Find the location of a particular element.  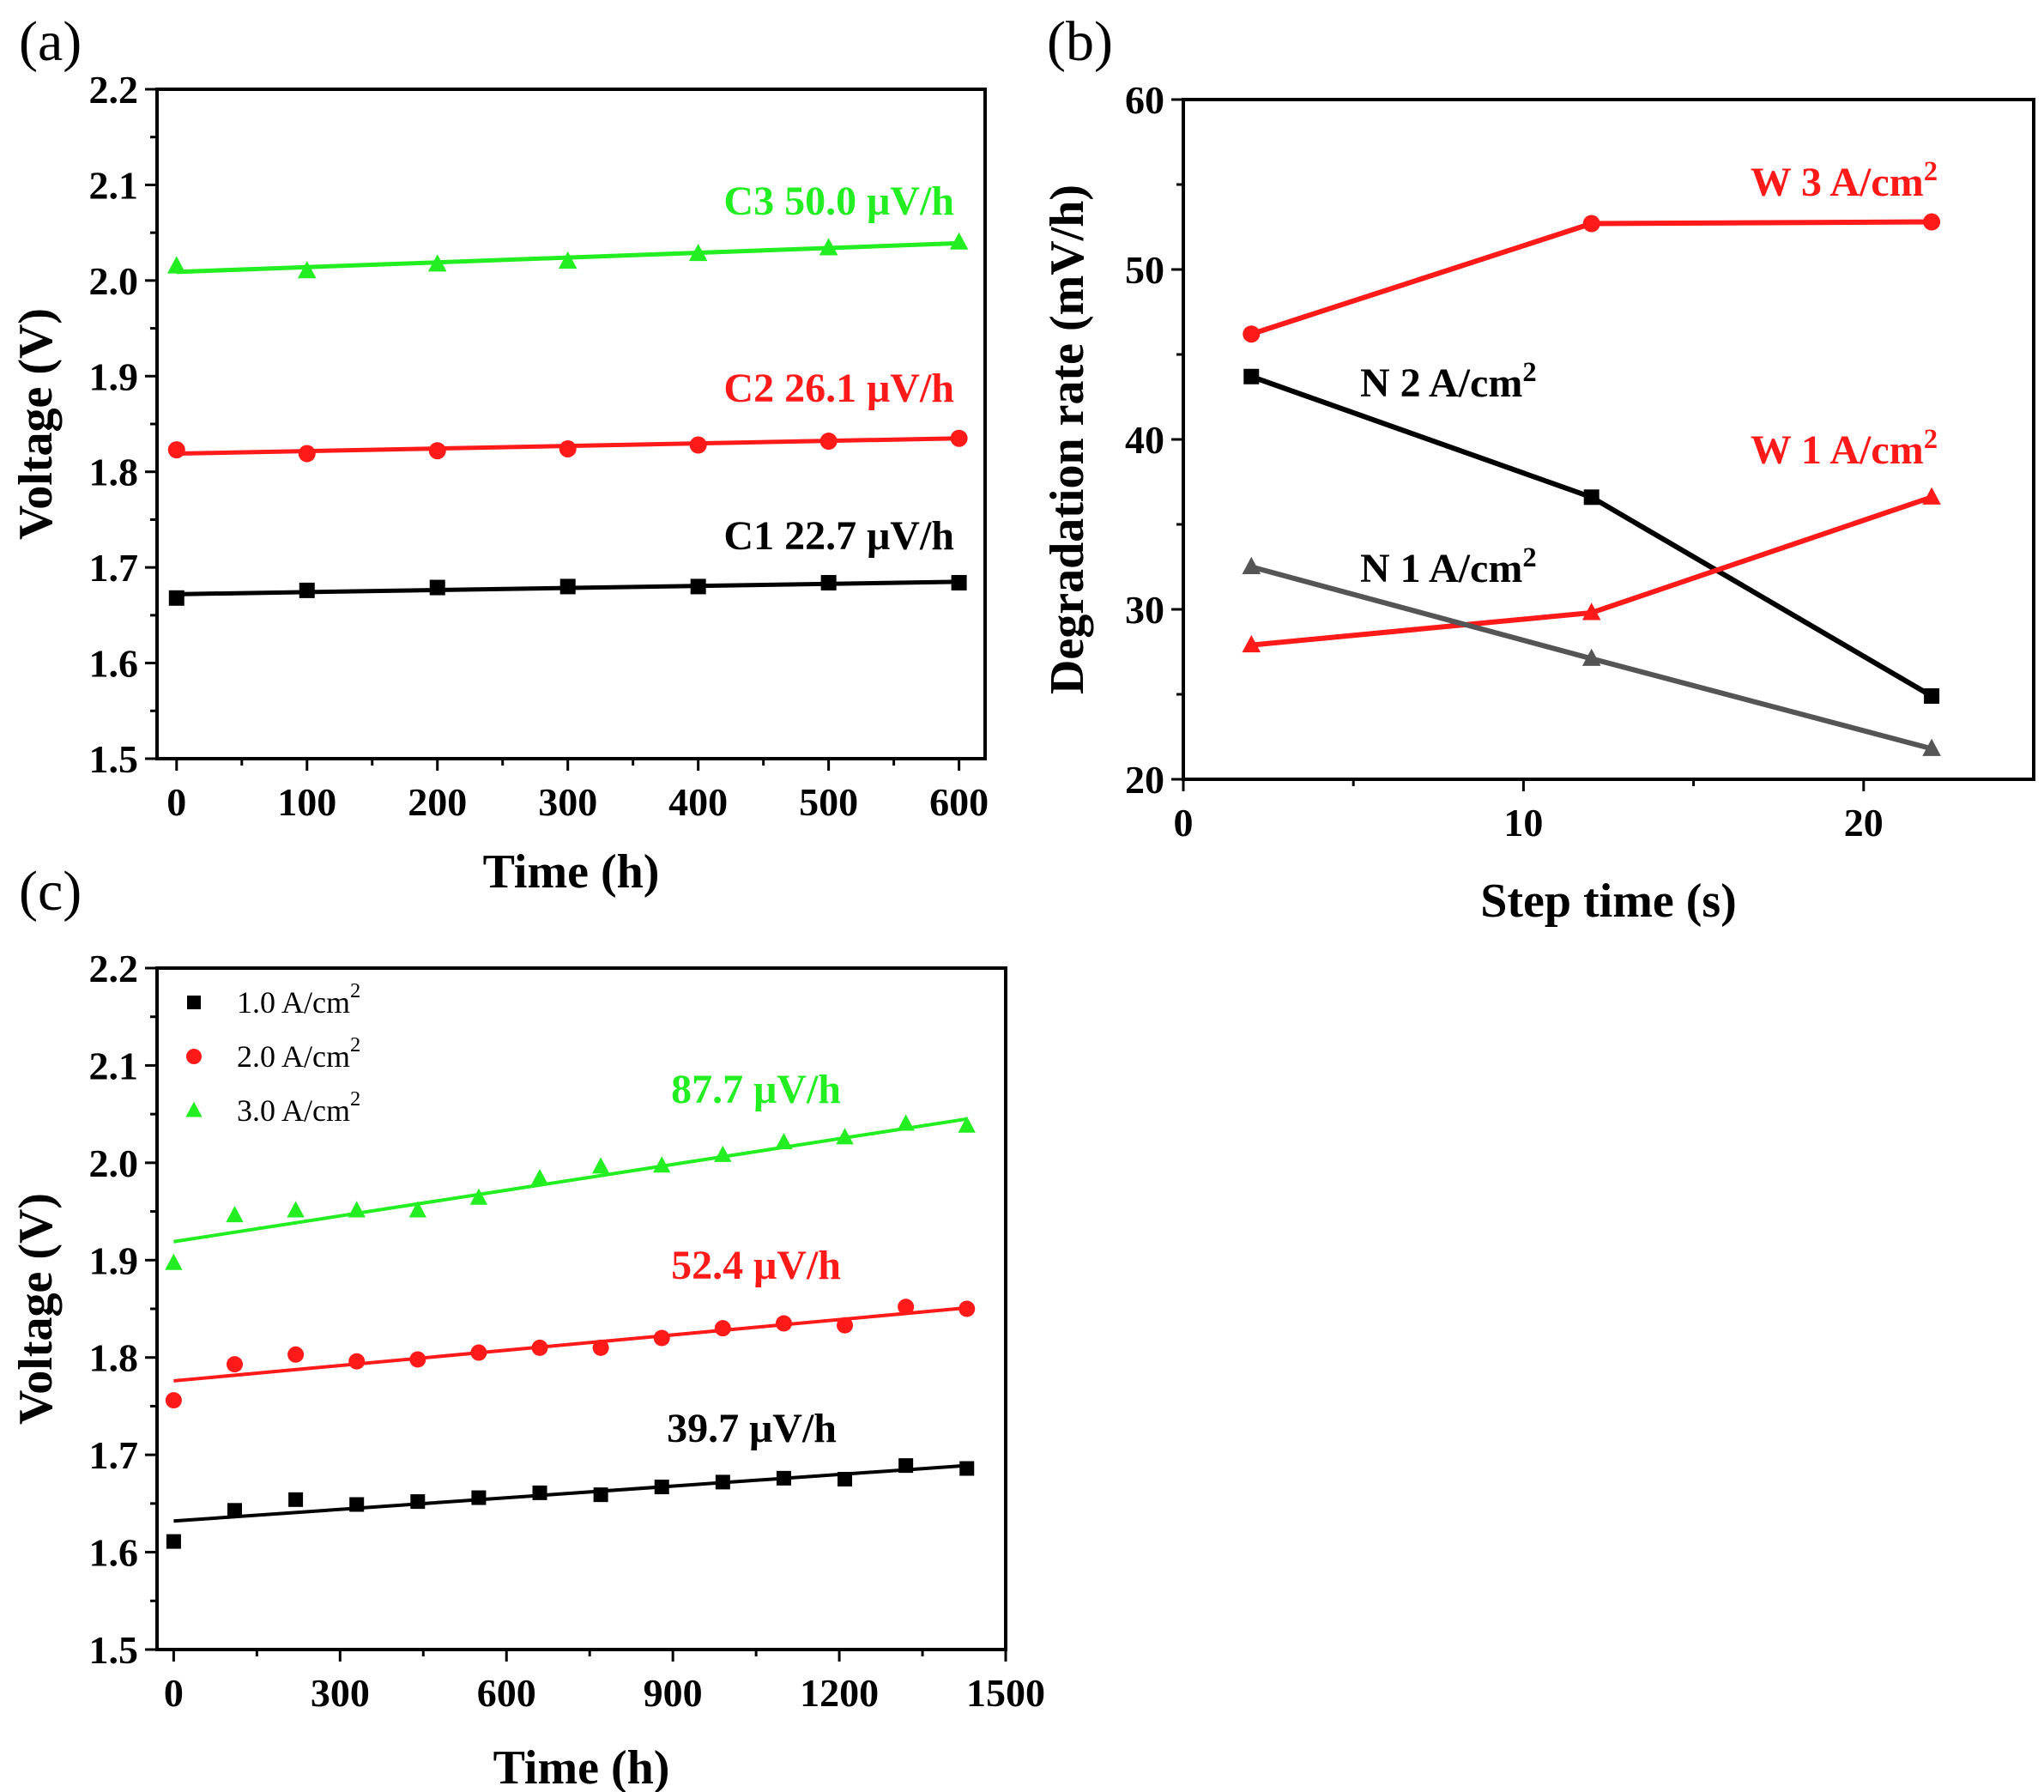

fit-line is located at coordinates (570, 1344).